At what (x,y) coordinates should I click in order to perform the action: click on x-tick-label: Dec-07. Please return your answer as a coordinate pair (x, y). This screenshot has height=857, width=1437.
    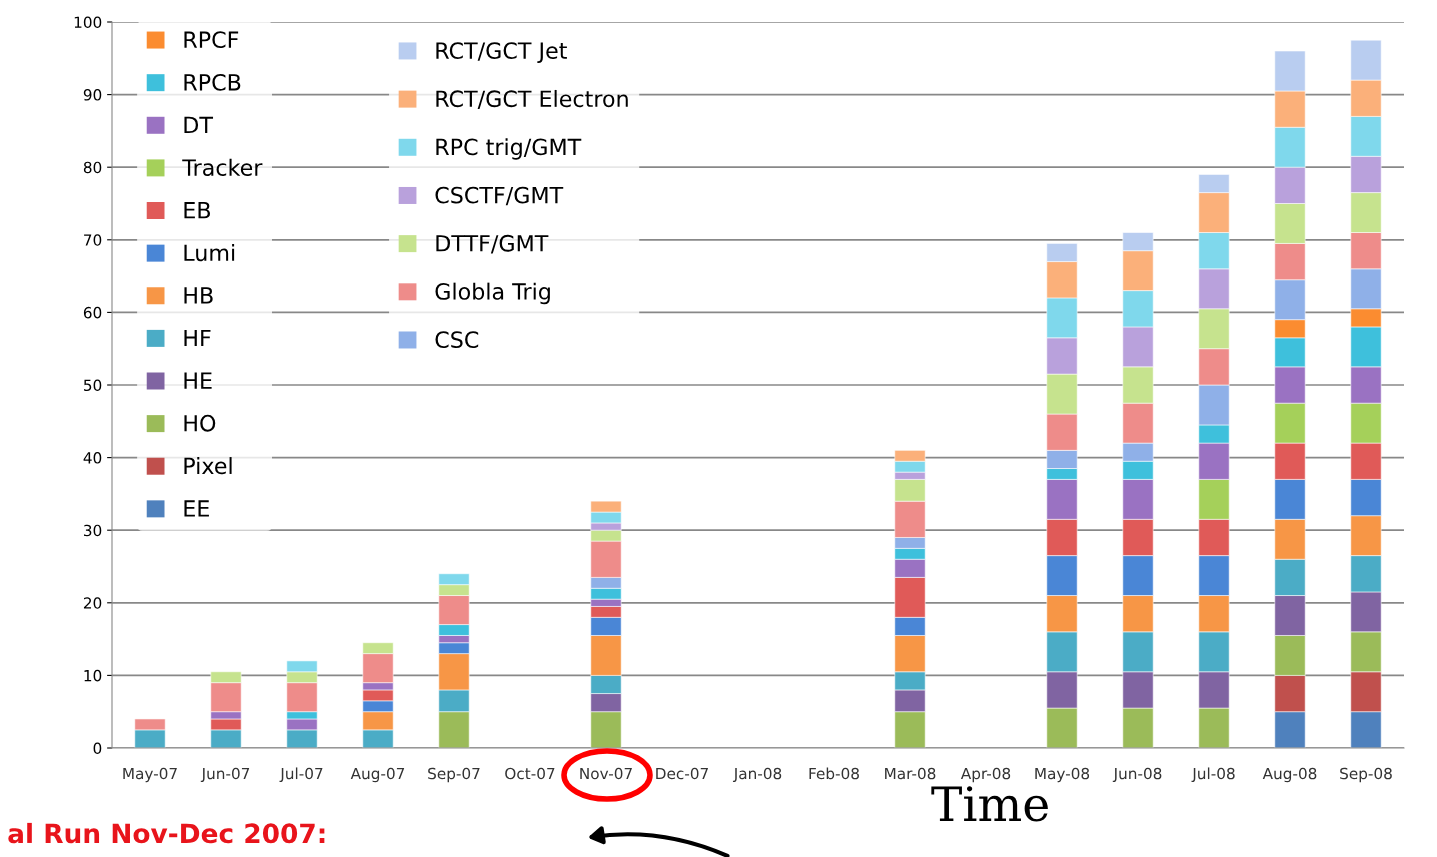
    Looking at the image, I should click on (682, 773).